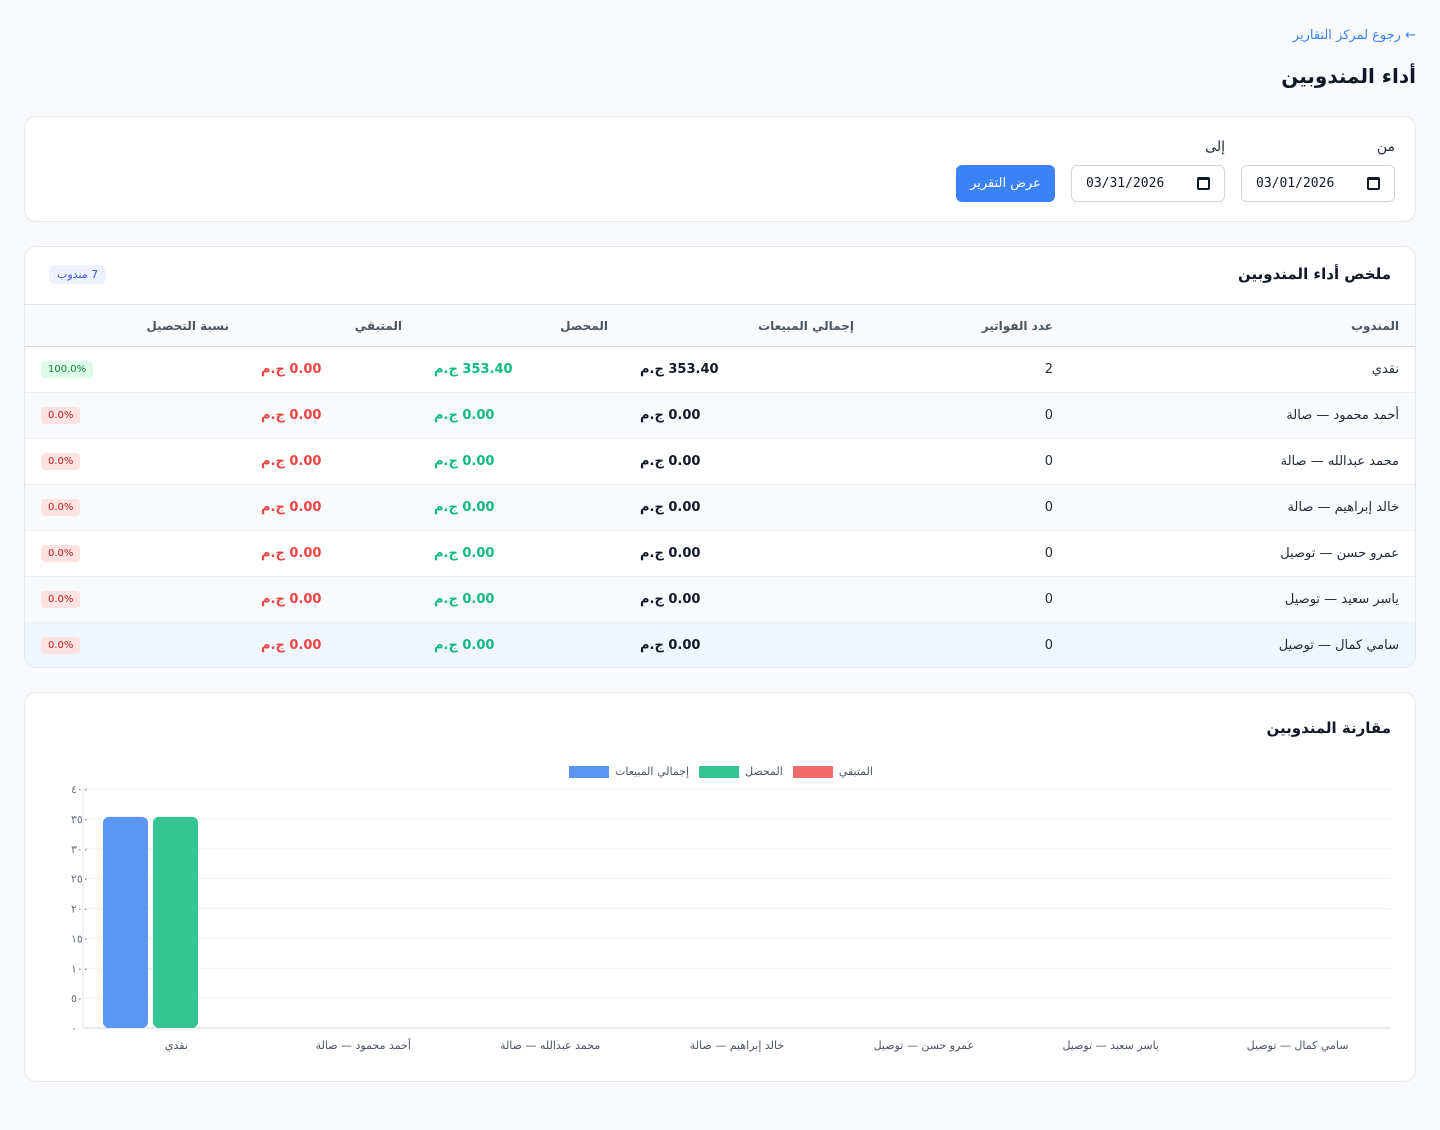 This screenshot has width=1440, height=1130. What do you see at coordinates (77, 998) in the screenshot?
I see `y-tick-label: ٥٠` at bounding box center [77, 998].